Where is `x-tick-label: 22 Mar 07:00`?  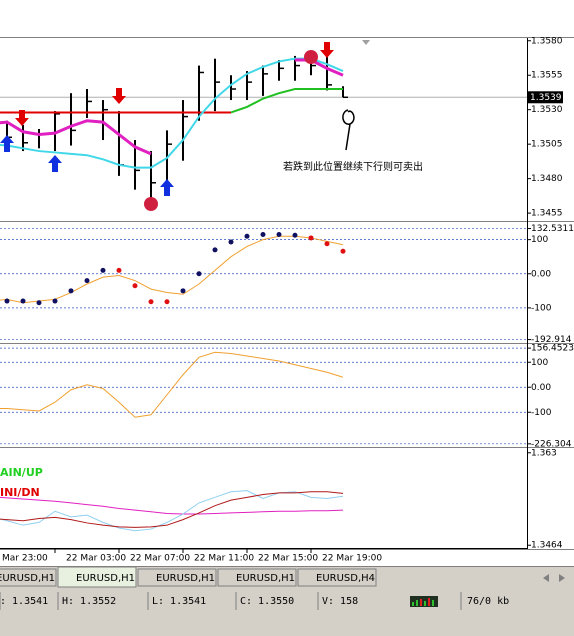 x-tick-label: 22 Mar 07:00 is located at coordinates (160, 559).